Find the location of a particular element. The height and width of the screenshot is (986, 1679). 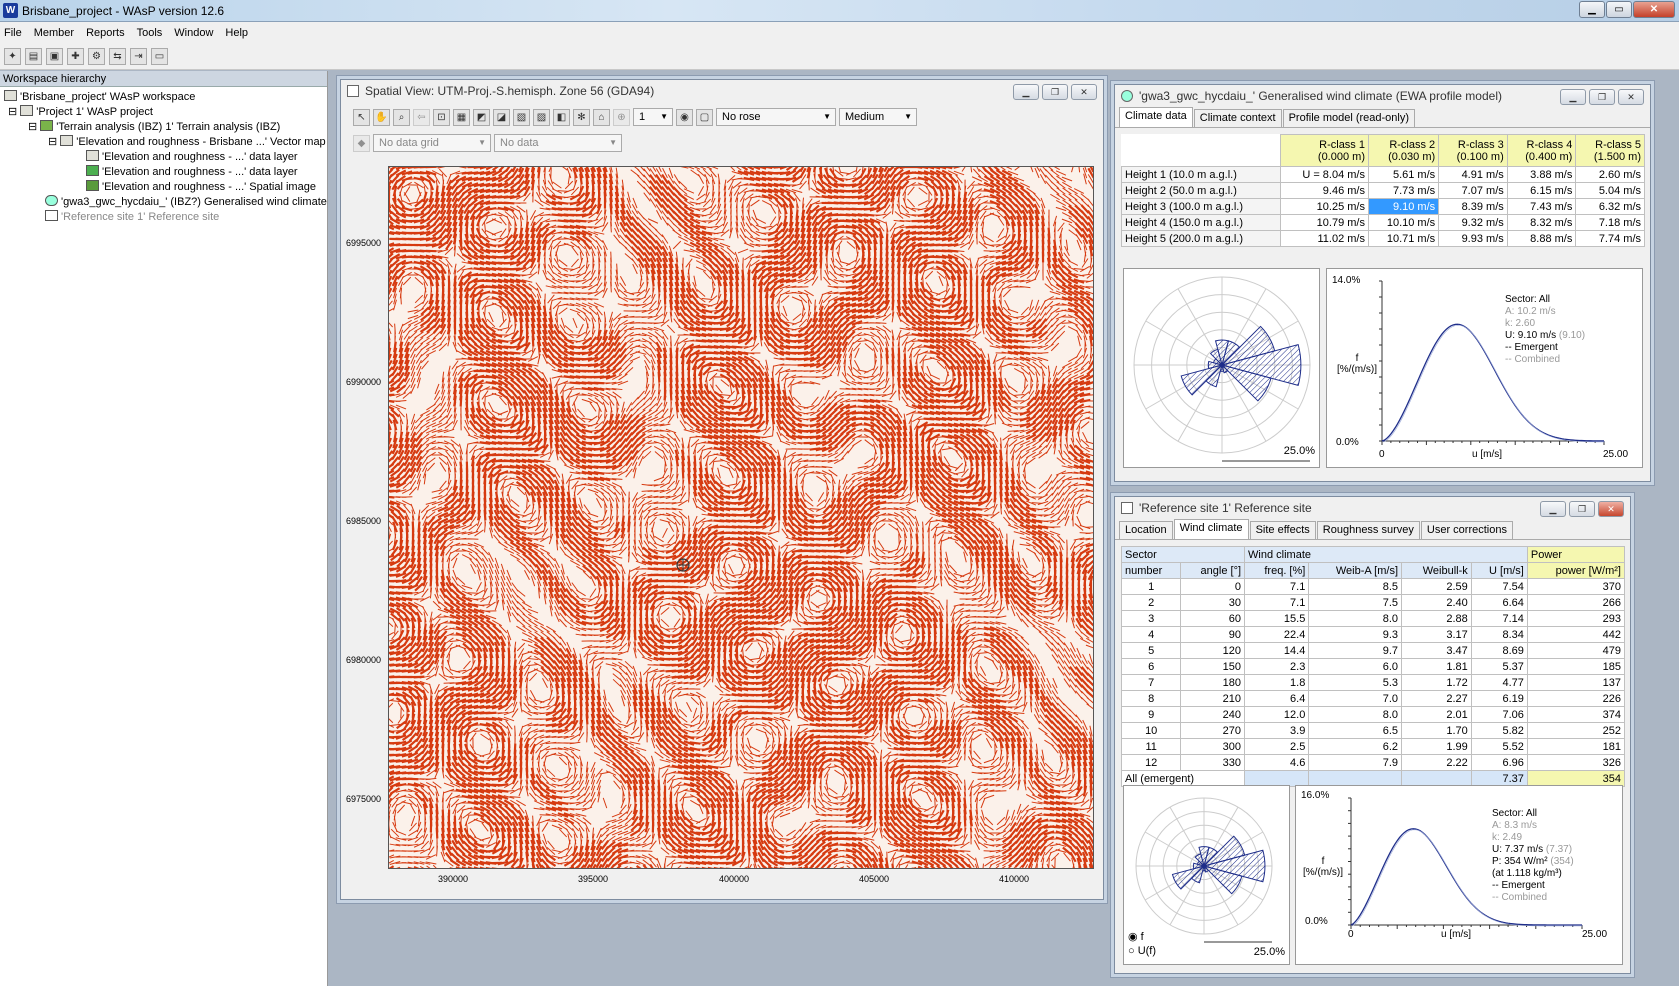

spatial-close-button: ✕ is located at coordinates (1084, 92).